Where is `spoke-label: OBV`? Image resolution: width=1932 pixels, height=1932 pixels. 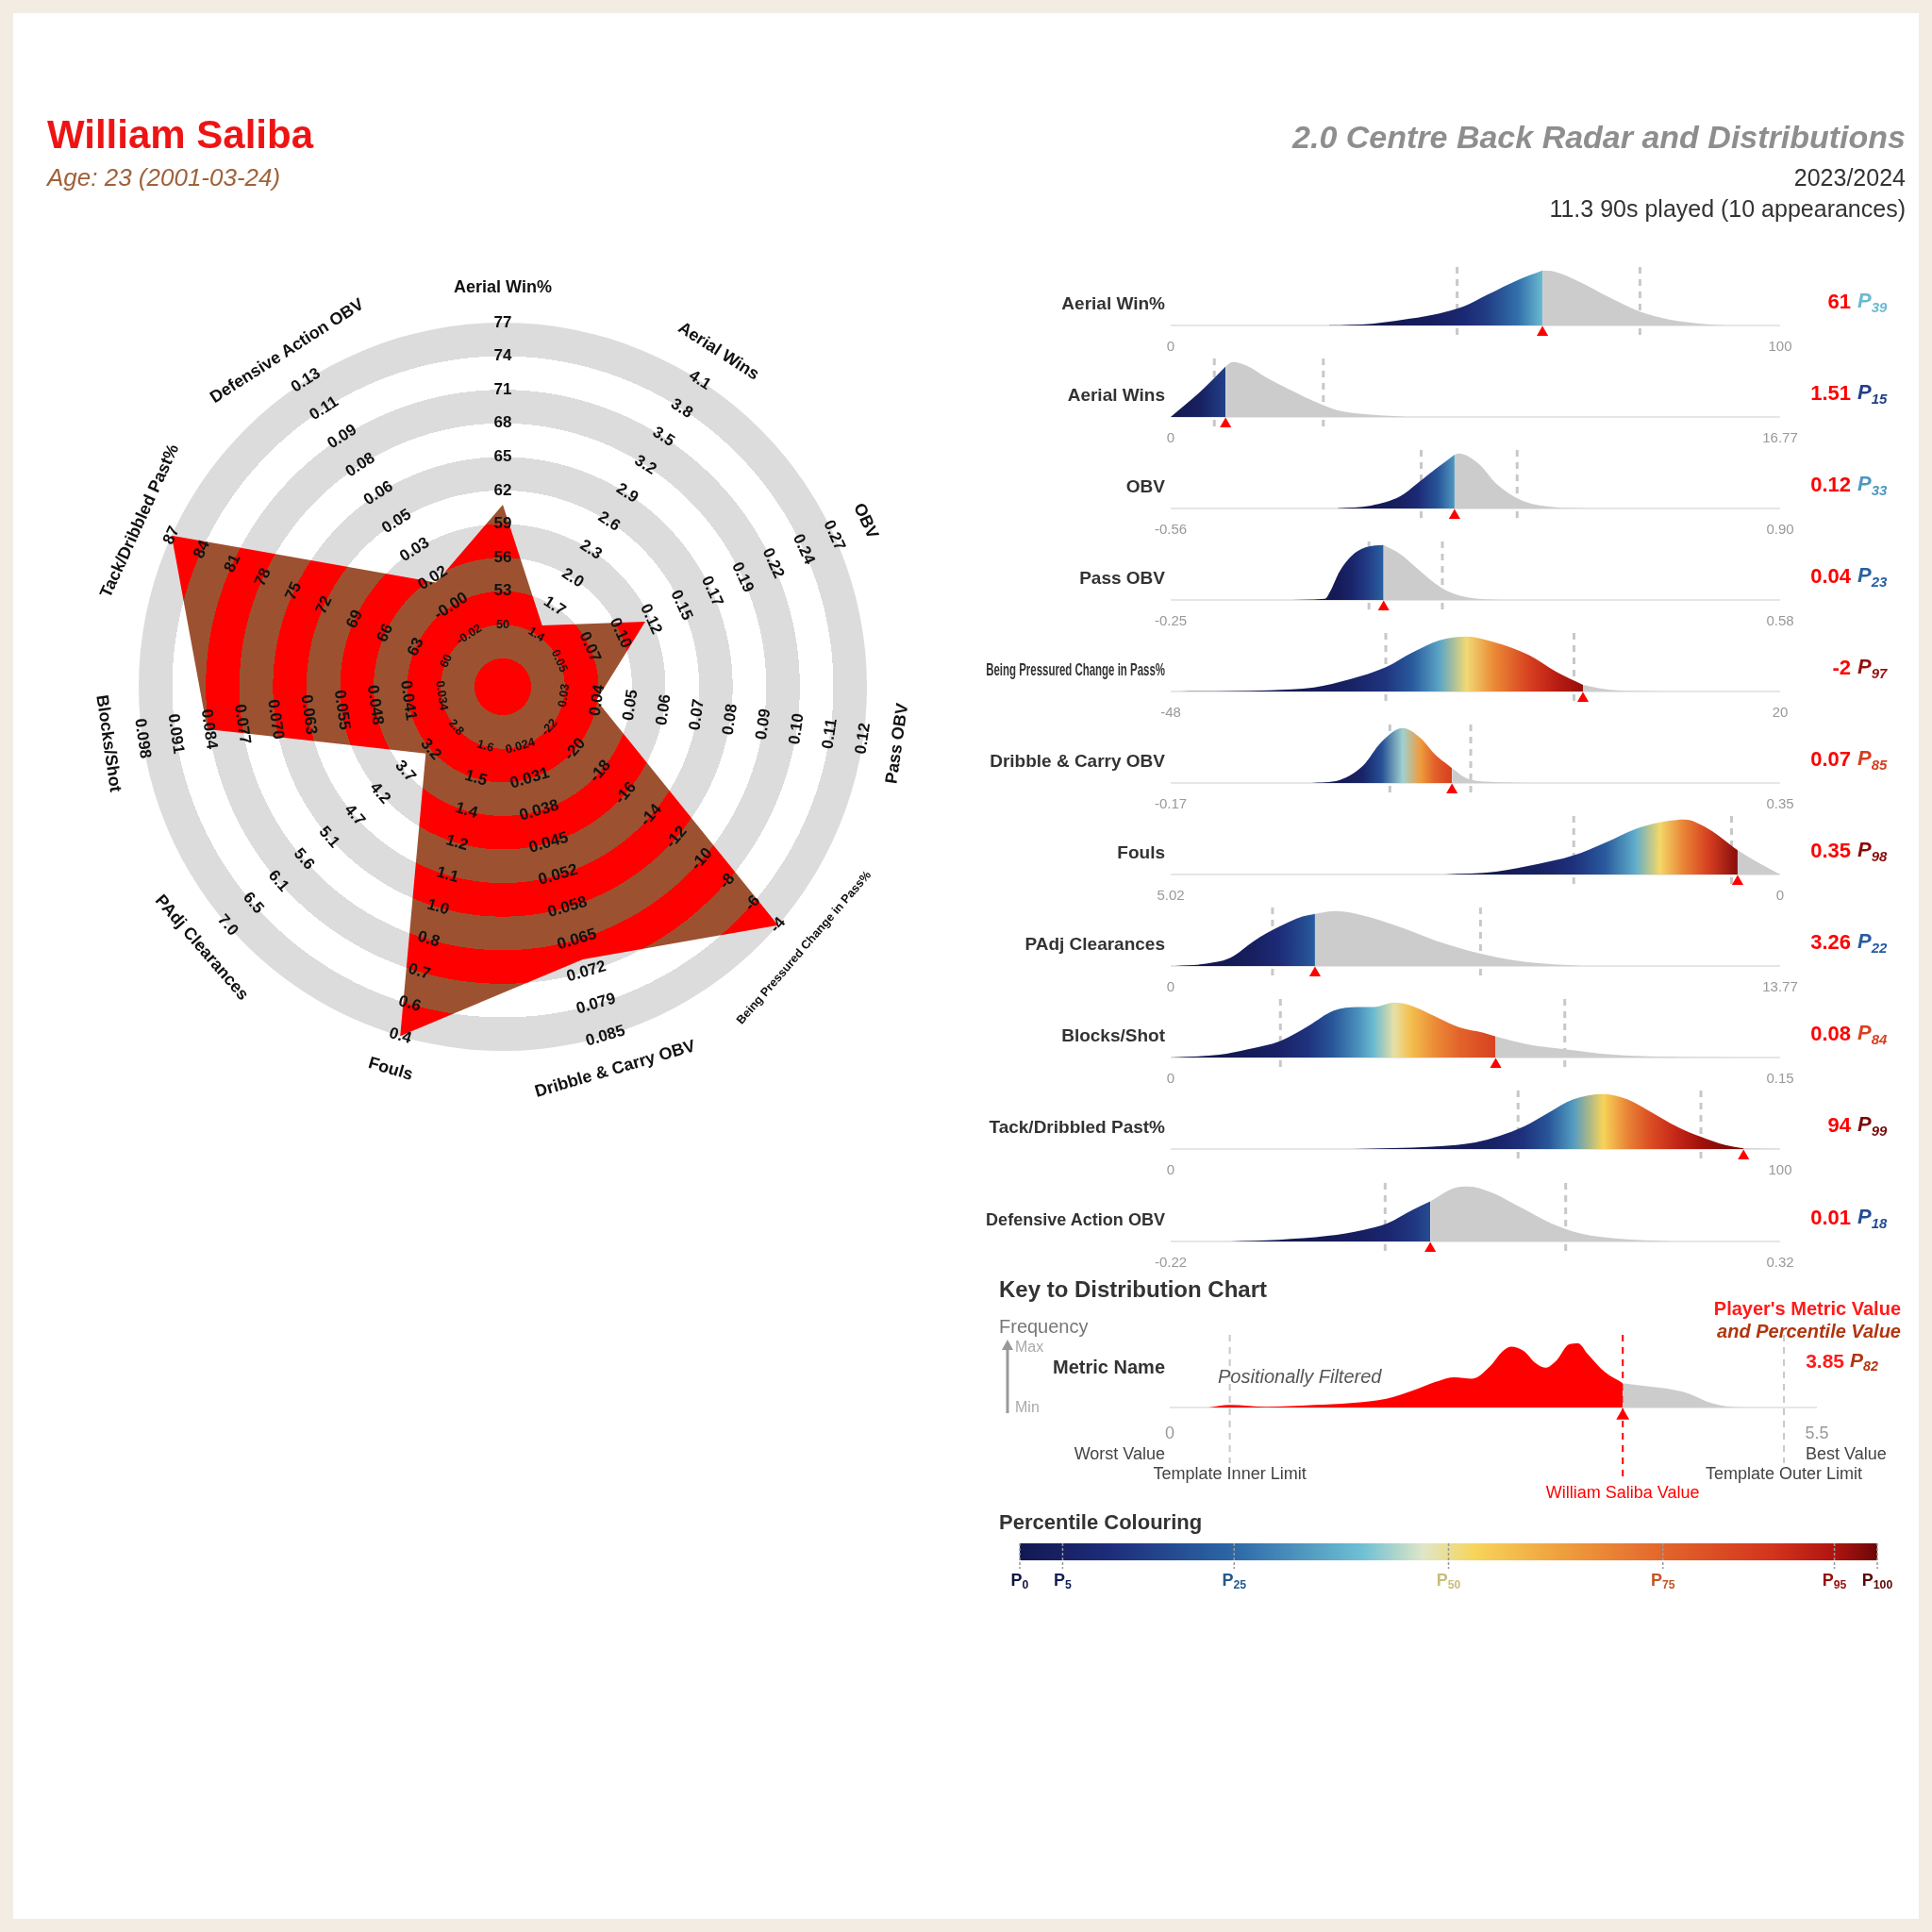 spoke-label: OBV is located at coordinates (866, 520).